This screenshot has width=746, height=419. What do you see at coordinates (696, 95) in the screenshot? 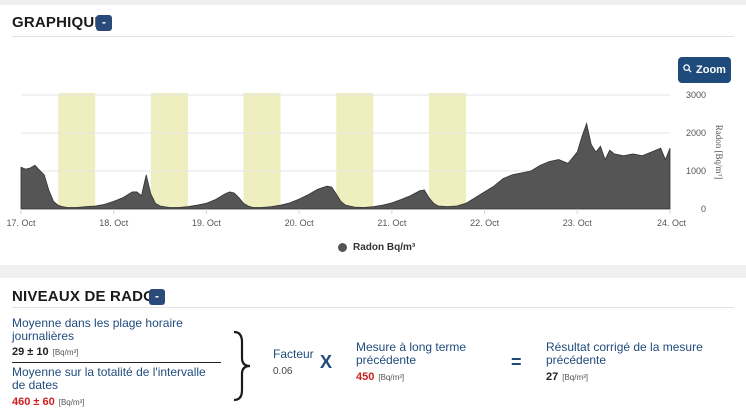
I see `y-tick-label: 3000` at bounding box center [696, 95].